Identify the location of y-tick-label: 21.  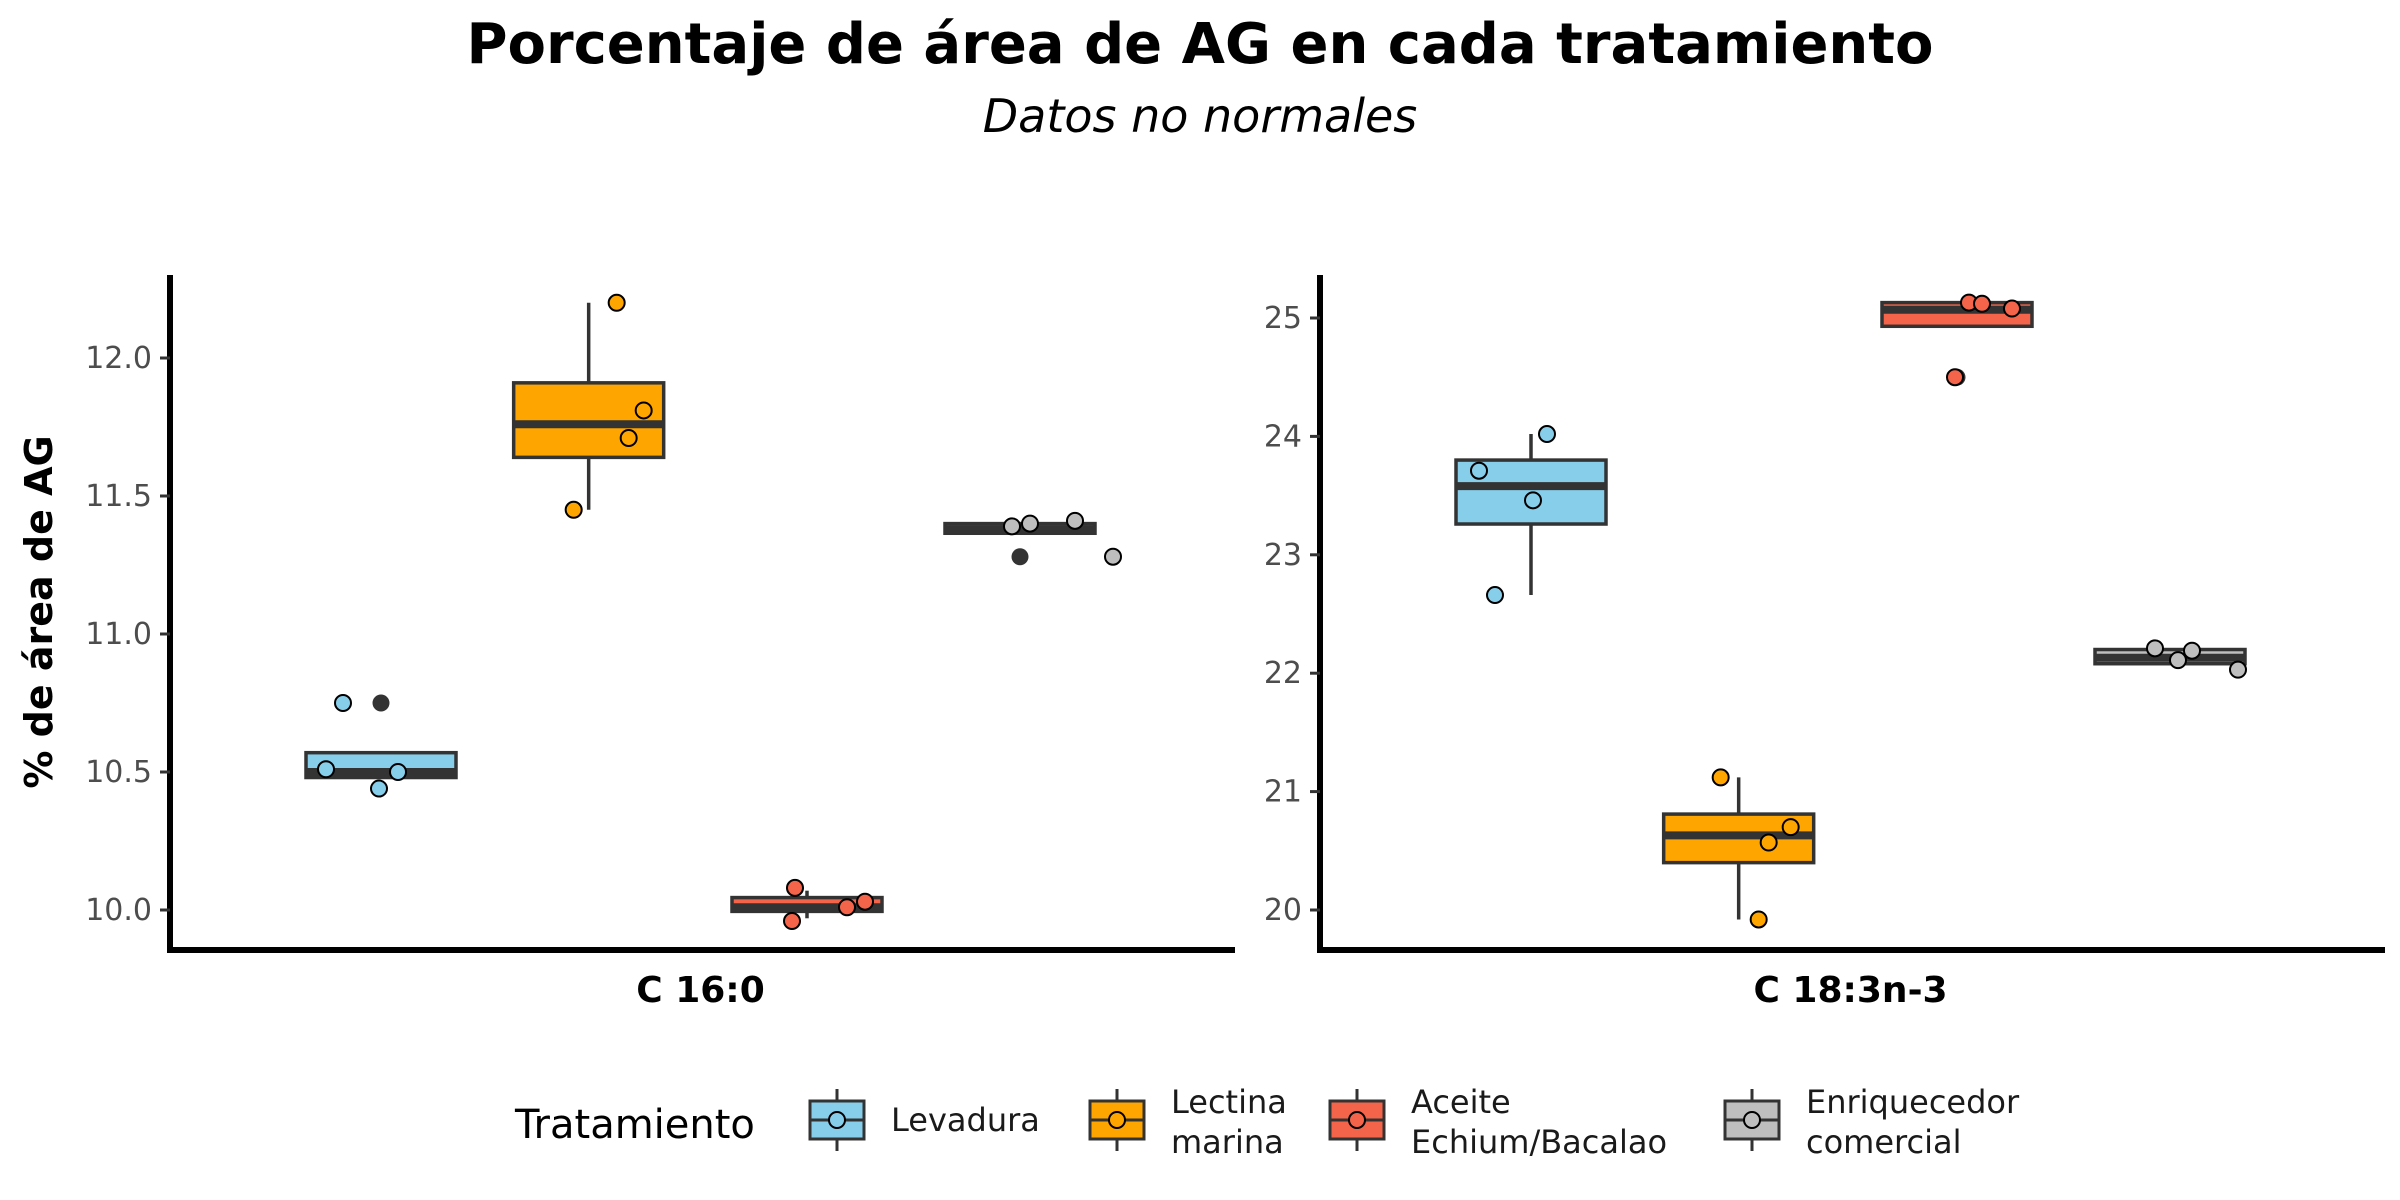
(1283, 792).